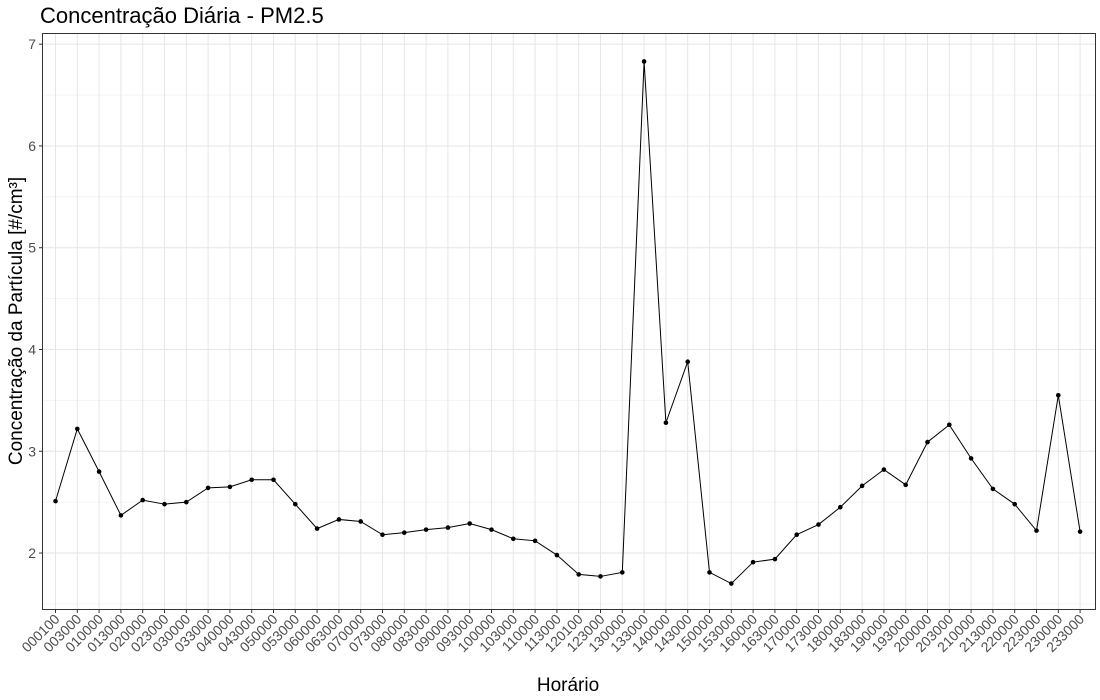  What do you see at coordinates (16, 321) in the screenshot?
I see `y-axis-title: Concentração da Partícula [#/cm³]` at bounding box center [16, 321].